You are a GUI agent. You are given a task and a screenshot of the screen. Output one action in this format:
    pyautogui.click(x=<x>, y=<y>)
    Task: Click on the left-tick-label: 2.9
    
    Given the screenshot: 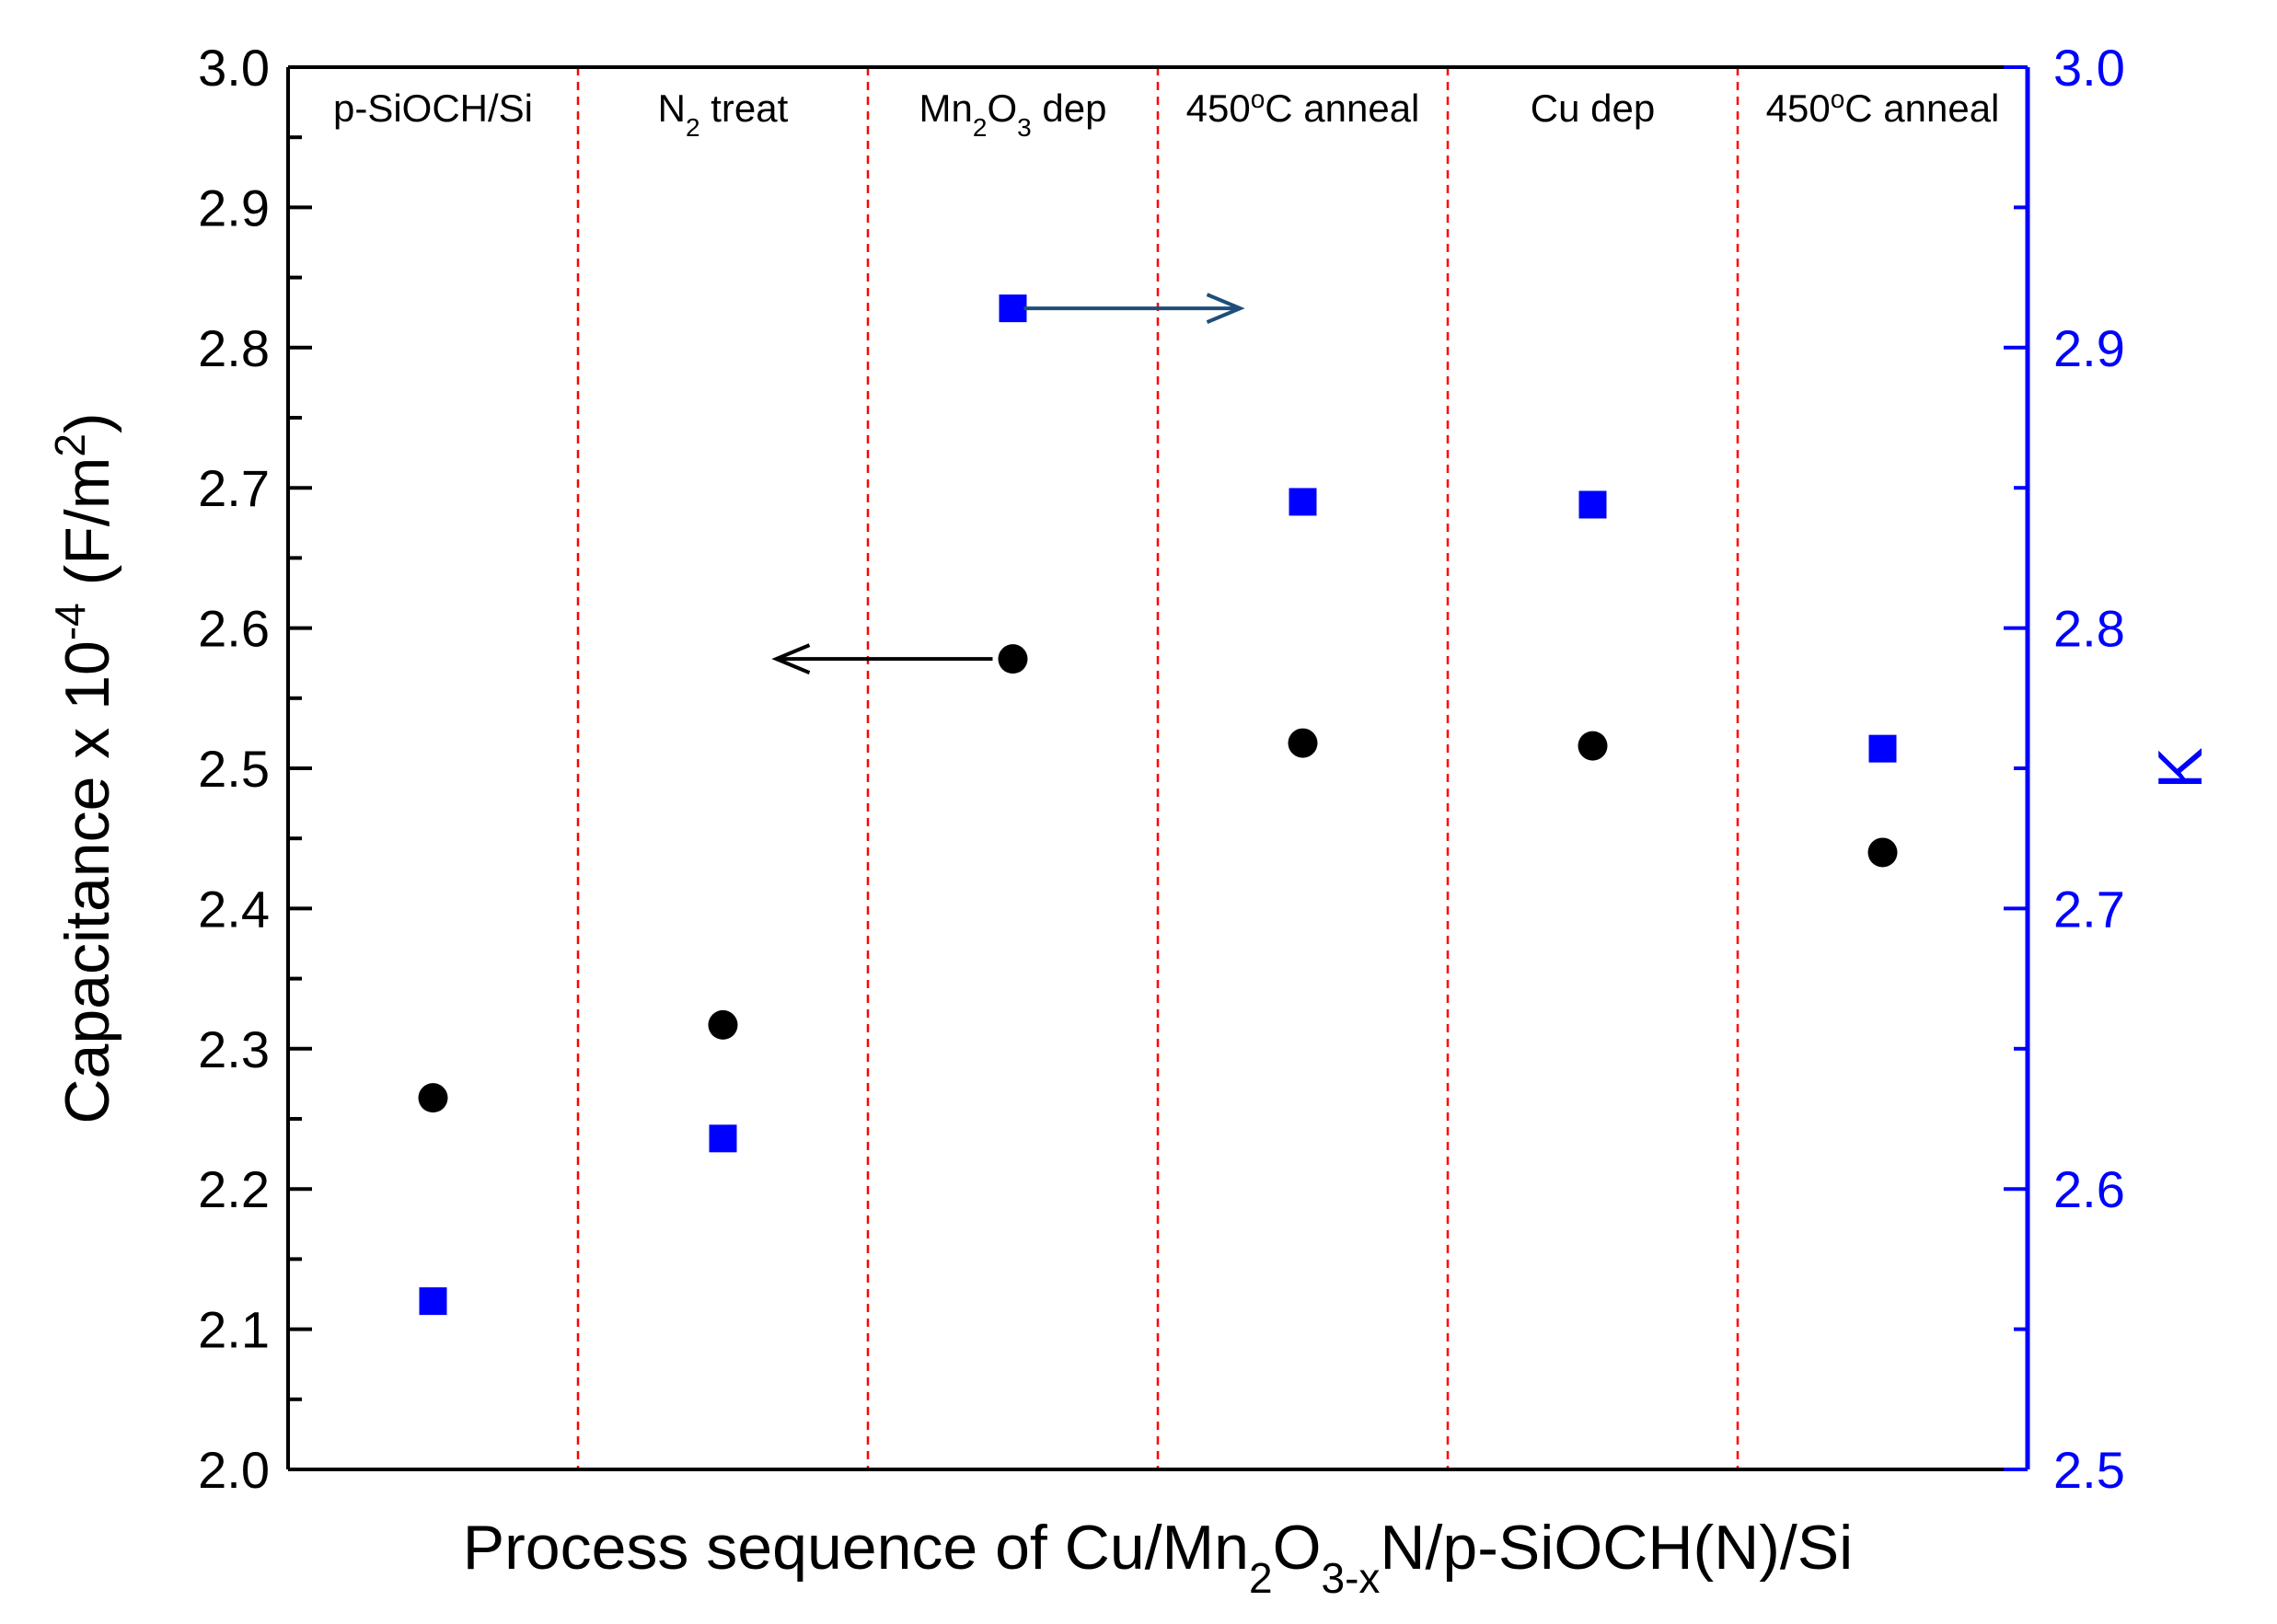 What is the action you would take?
    pyautogui.click(x=234, y=207)
    